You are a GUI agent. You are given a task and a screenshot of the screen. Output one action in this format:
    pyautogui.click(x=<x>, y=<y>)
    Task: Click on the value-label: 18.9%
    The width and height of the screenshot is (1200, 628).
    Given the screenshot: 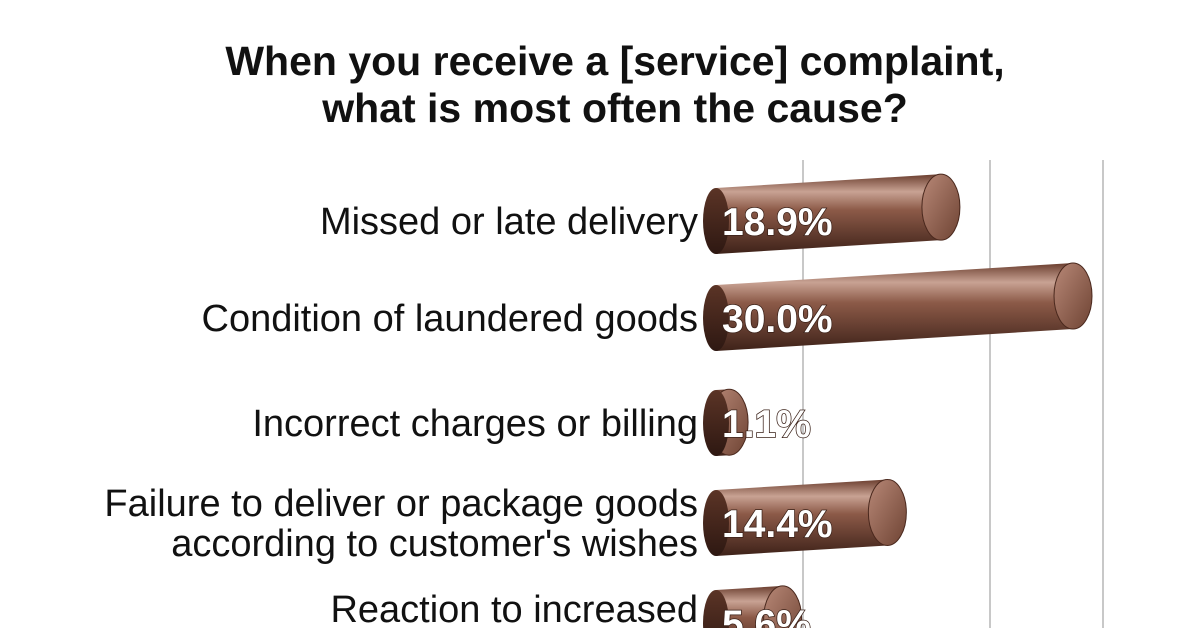 What is the action you would take?
    pyautogui.click(x=777, y=222)
    